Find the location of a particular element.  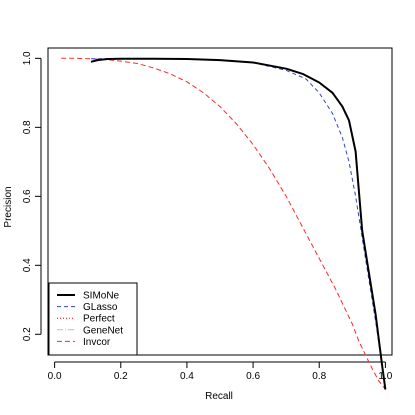

y-axis-label: Precision is located at coordinates (8, 206).